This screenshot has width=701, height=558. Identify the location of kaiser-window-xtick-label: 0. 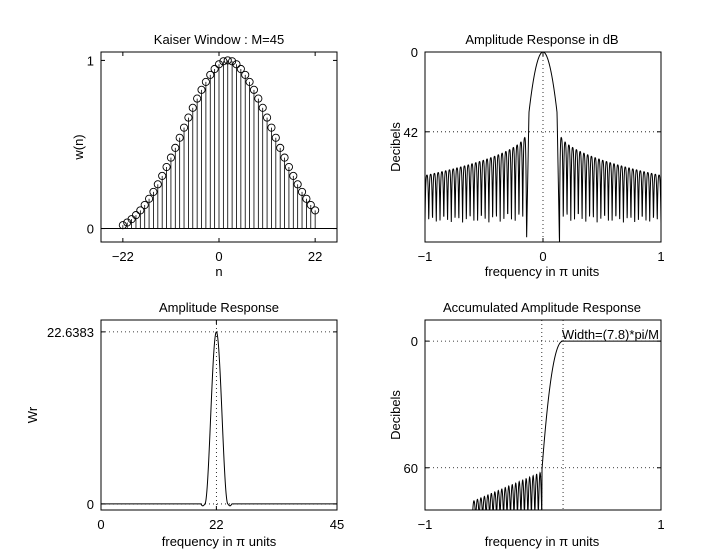
(218, 256).